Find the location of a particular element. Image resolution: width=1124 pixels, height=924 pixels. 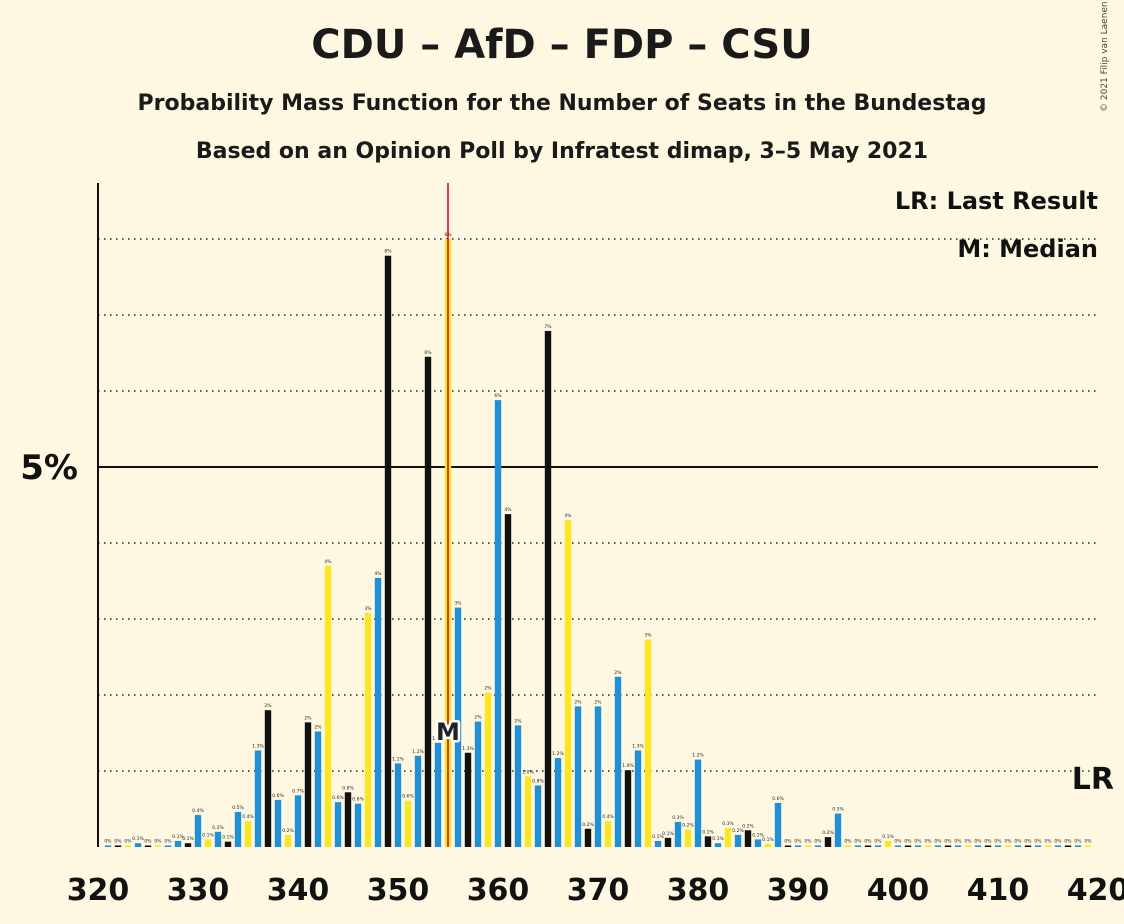

last-result-label: LR is located at coordinates (1093, 779).